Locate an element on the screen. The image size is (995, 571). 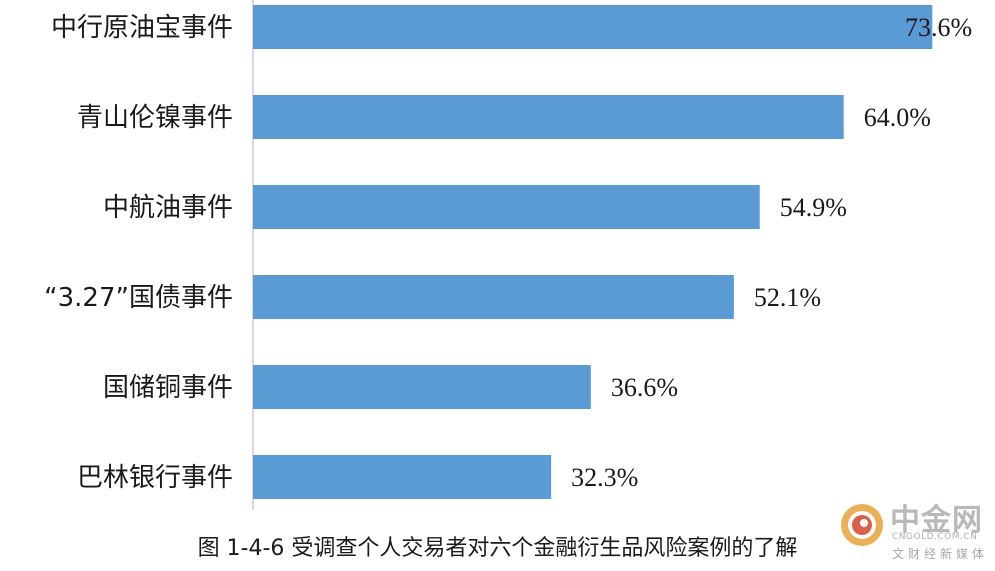
category-label: 国储铜事件 is located at coordinates (168, 388).